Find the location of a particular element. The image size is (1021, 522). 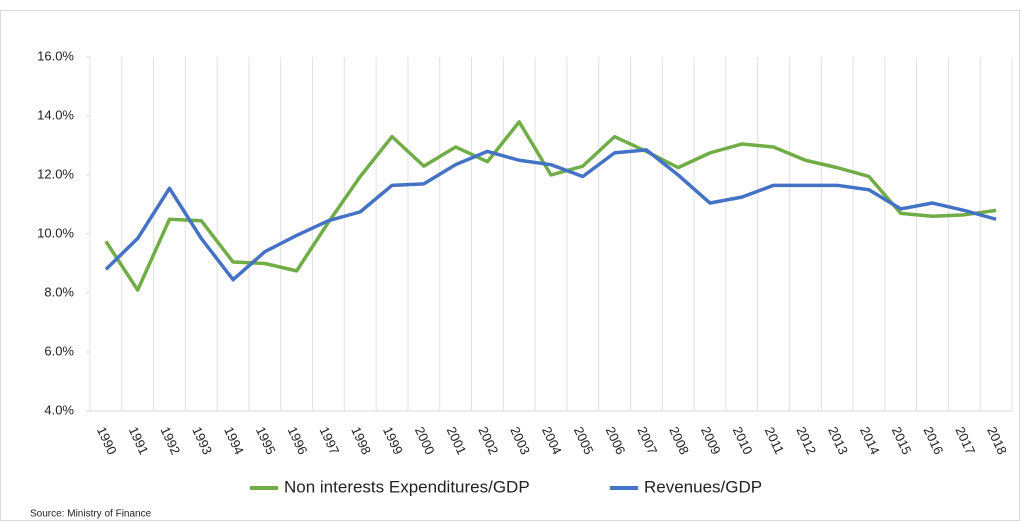

x-tick-label: 1990 is located at coordinates (107, 440).